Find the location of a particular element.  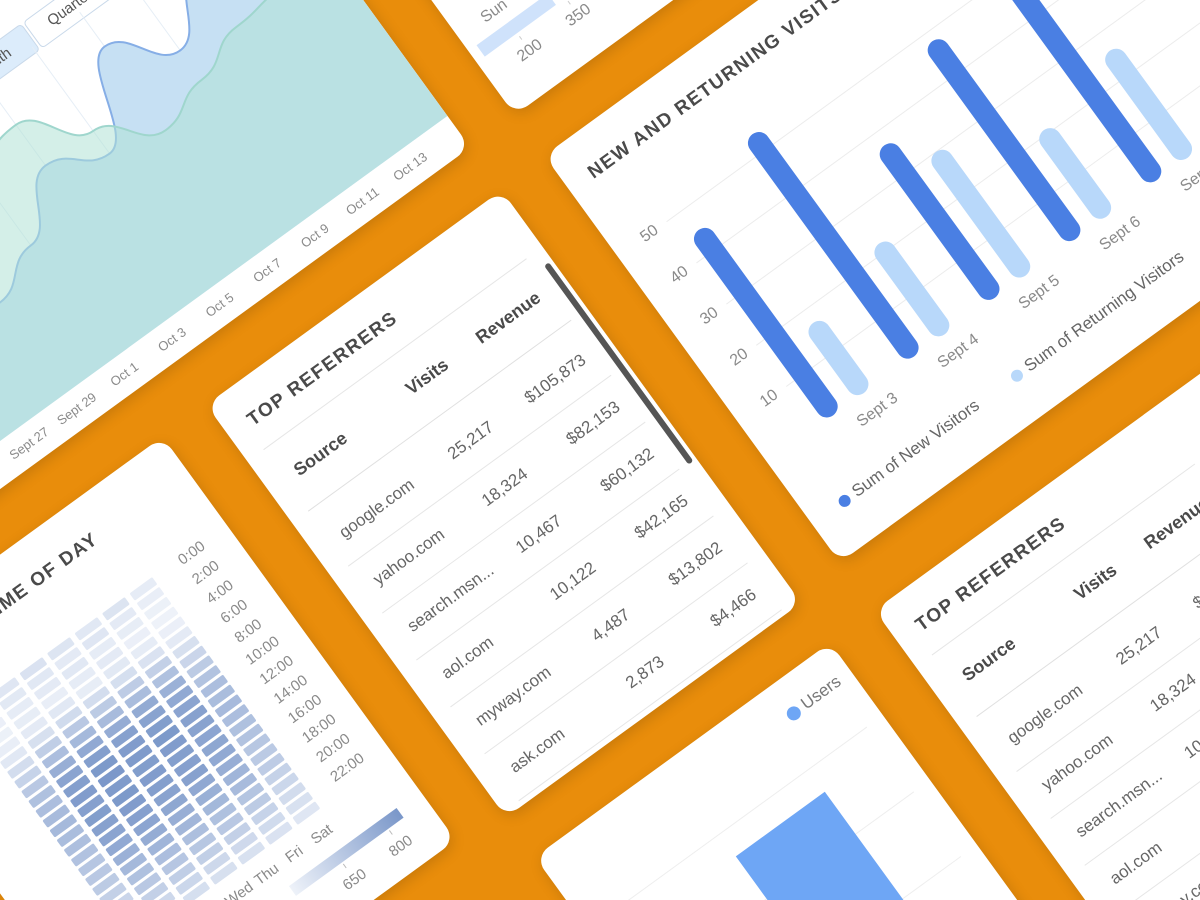

y-tick-label: 40 is located at coordinates (679, 275).